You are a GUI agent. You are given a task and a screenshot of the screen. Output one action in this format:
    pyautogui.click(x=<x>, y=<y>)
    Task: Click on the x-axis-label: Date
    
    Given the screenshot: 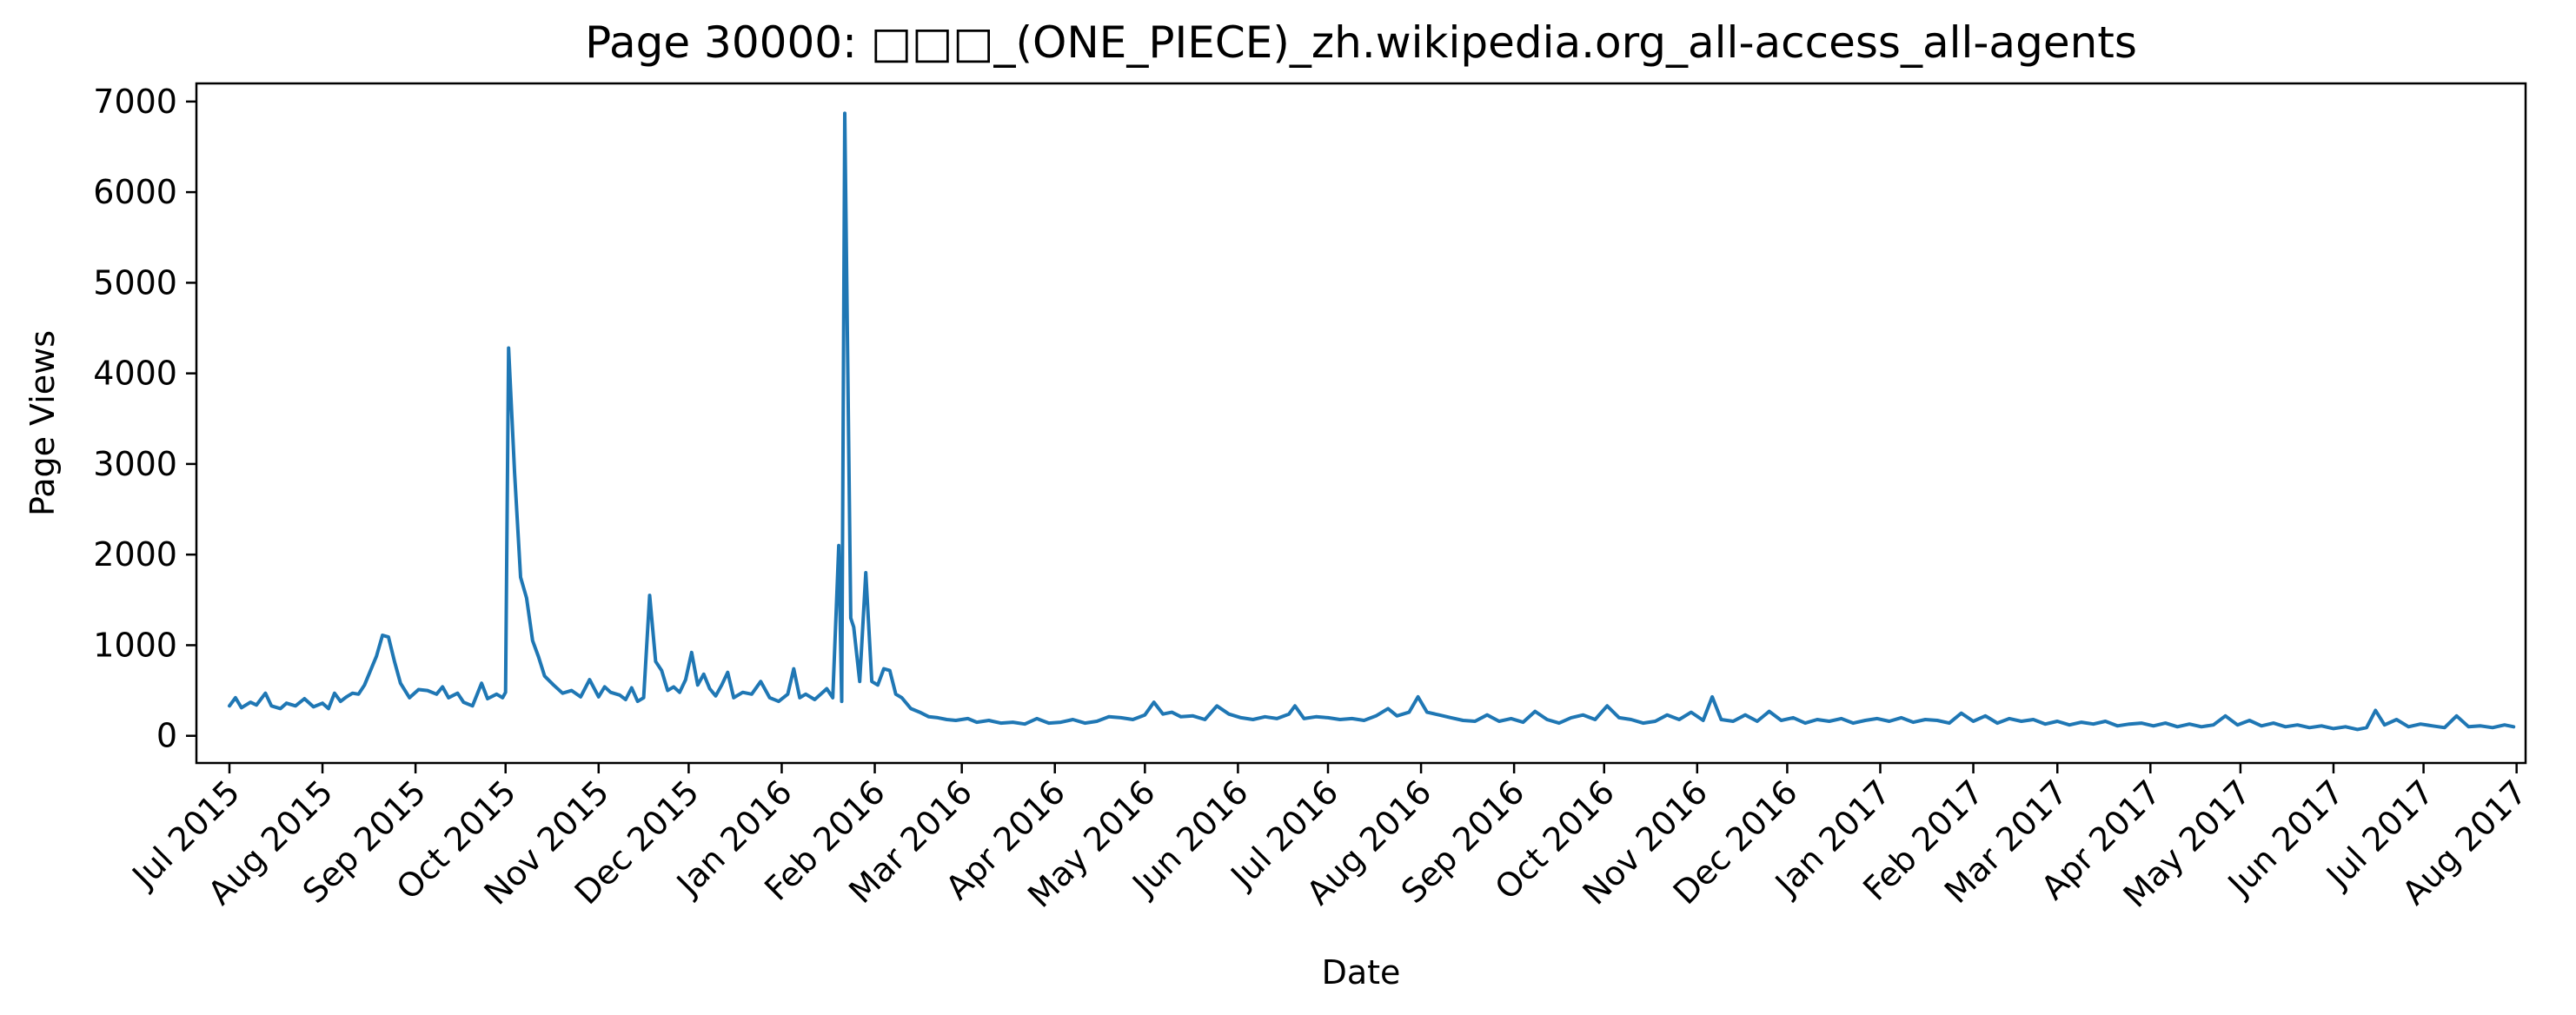 What is the action you would take?
    pyautogui.click(x=1361, y=972)
    